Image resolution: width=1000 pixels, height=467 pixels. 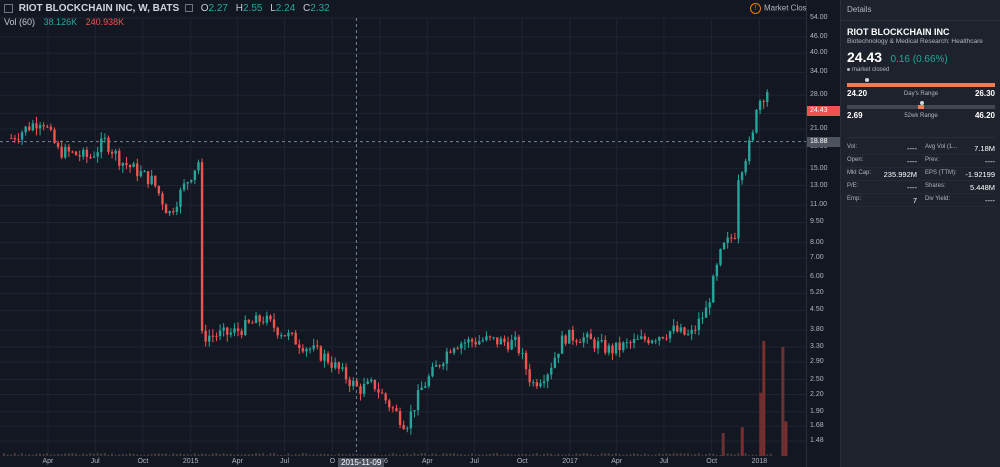 What do you see at coordinates (99, 8) in the screenshot?
I see `symbol-title: RIOT BLOCKCHAIN INC, W, BATS` at bounding box center [99, 8].